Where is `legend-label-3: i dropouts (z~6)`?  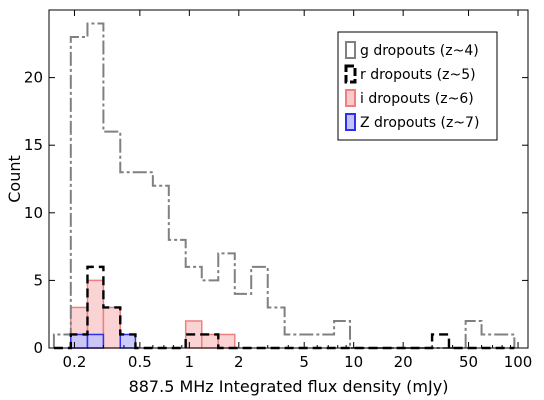
legend-label-3: i dropouts (z~6) is located at coordinates (417, 99).